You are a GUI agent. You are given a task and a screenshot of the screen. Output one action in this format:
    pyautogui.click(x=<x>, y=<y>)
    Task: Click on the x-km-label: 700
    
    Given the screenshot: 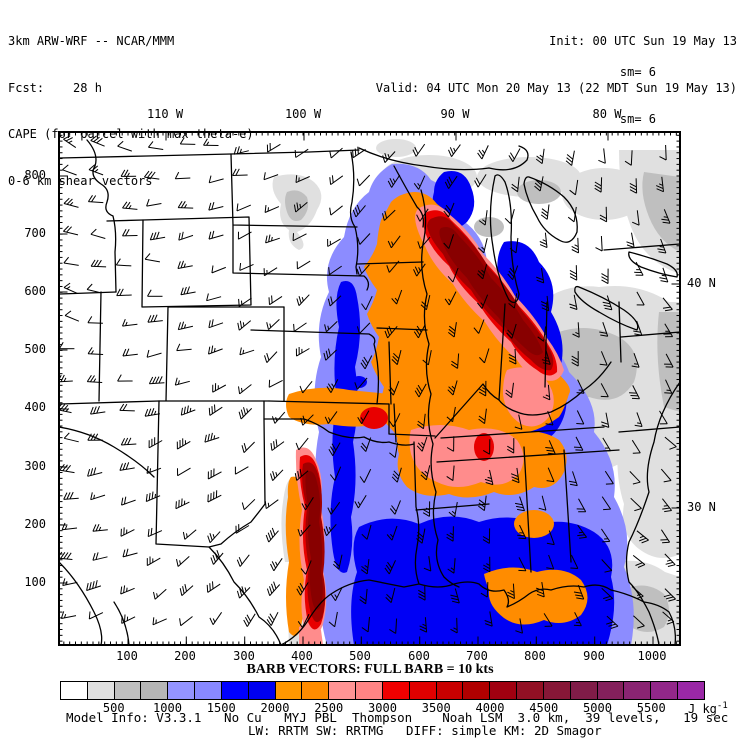 What is the action you would take?
    pyautogui.click(x=477, y=656)
    